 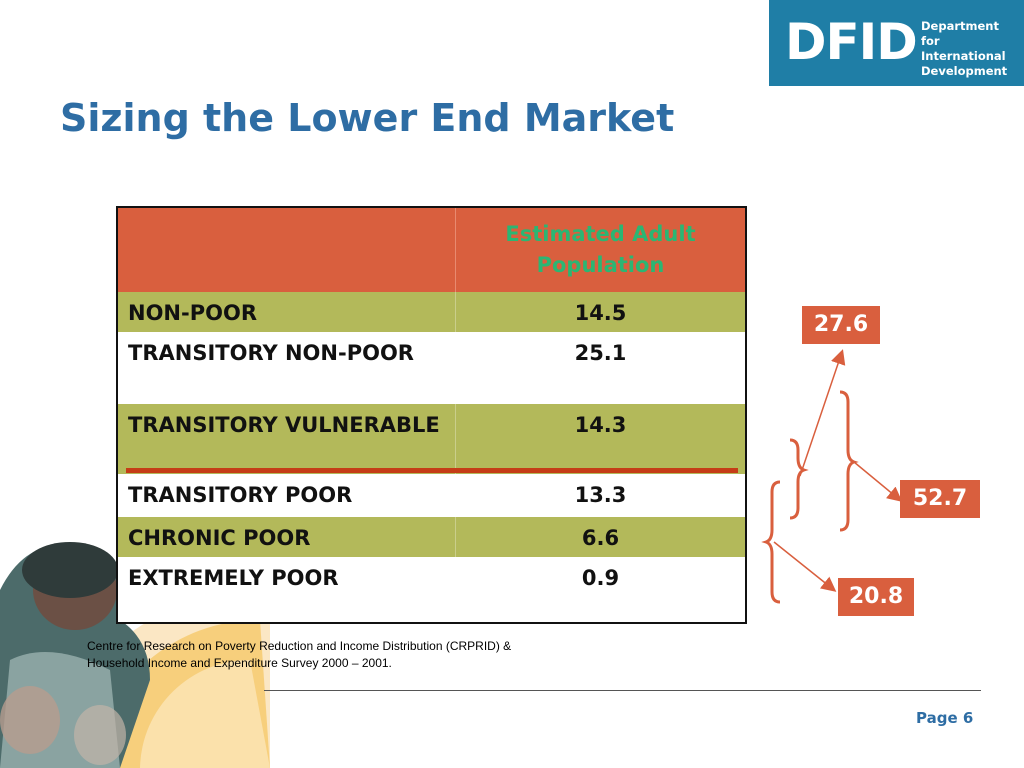 I want to click on row-value: 14.3, so click(x=600, y=439).